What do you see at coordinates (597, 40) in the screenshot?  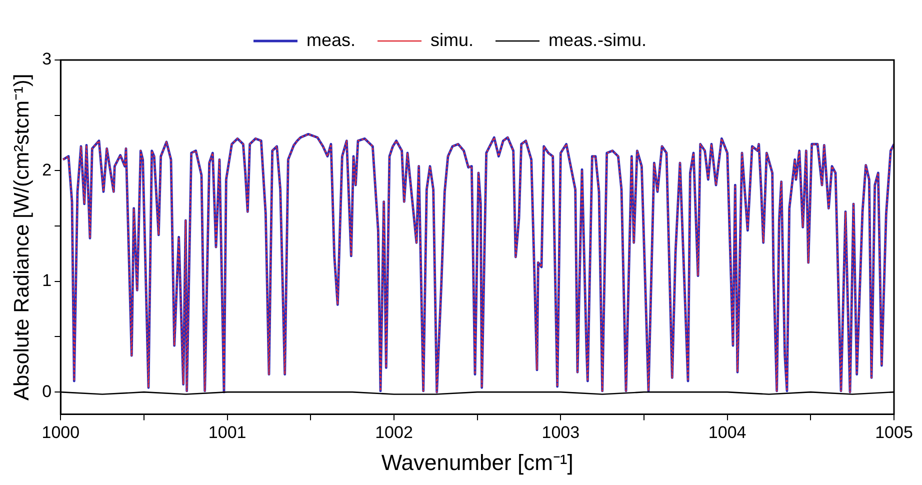 I see `legend-label: meas.-simu.` at bounding box center [597, 40].